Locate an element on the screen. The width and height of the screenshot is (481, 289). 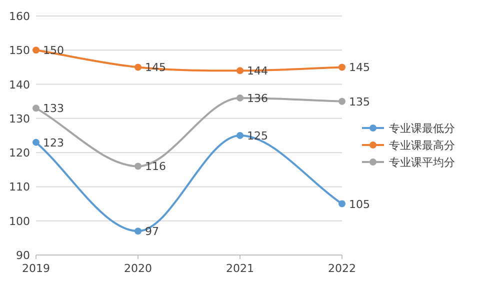
x-tick-label: 2021 is located at coordinates (240, 268).